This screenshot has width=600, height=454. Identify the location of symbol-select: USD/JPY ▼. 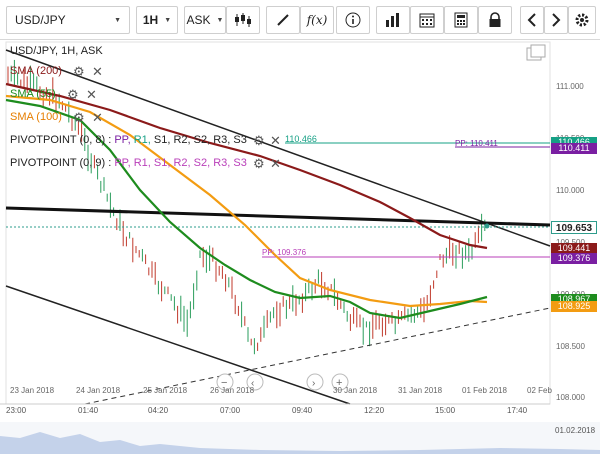
(68, 20).